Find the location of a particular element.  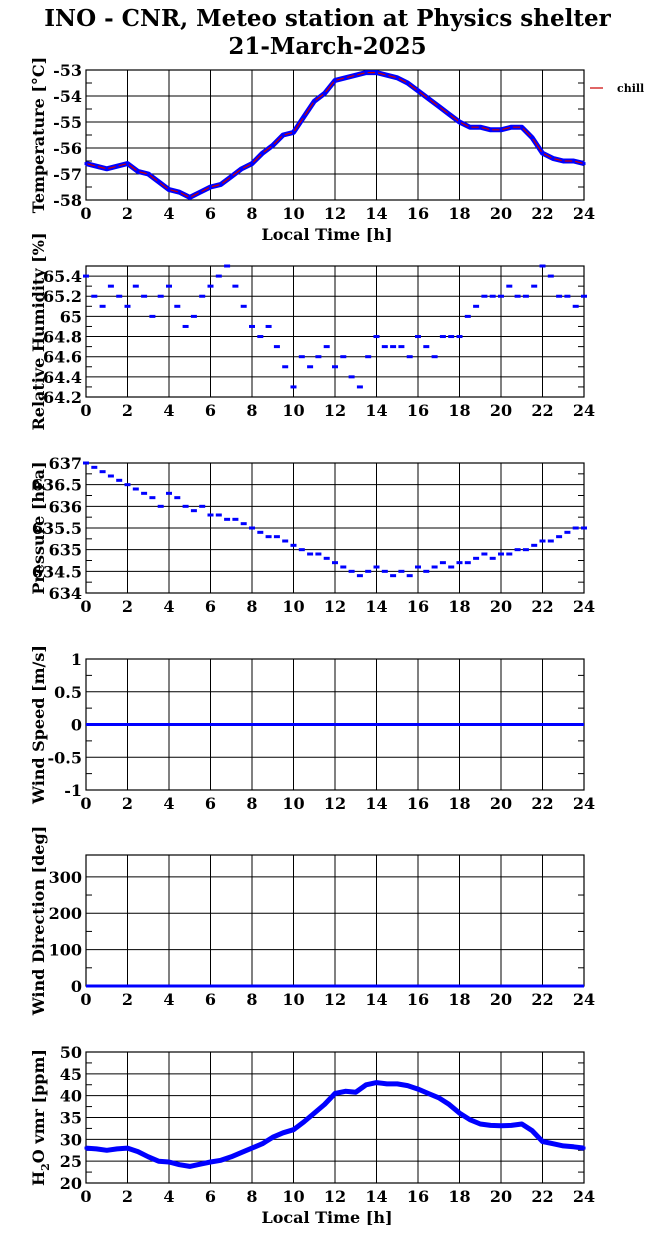

x-tick-label: 16 is located at coordinates (418, 410).